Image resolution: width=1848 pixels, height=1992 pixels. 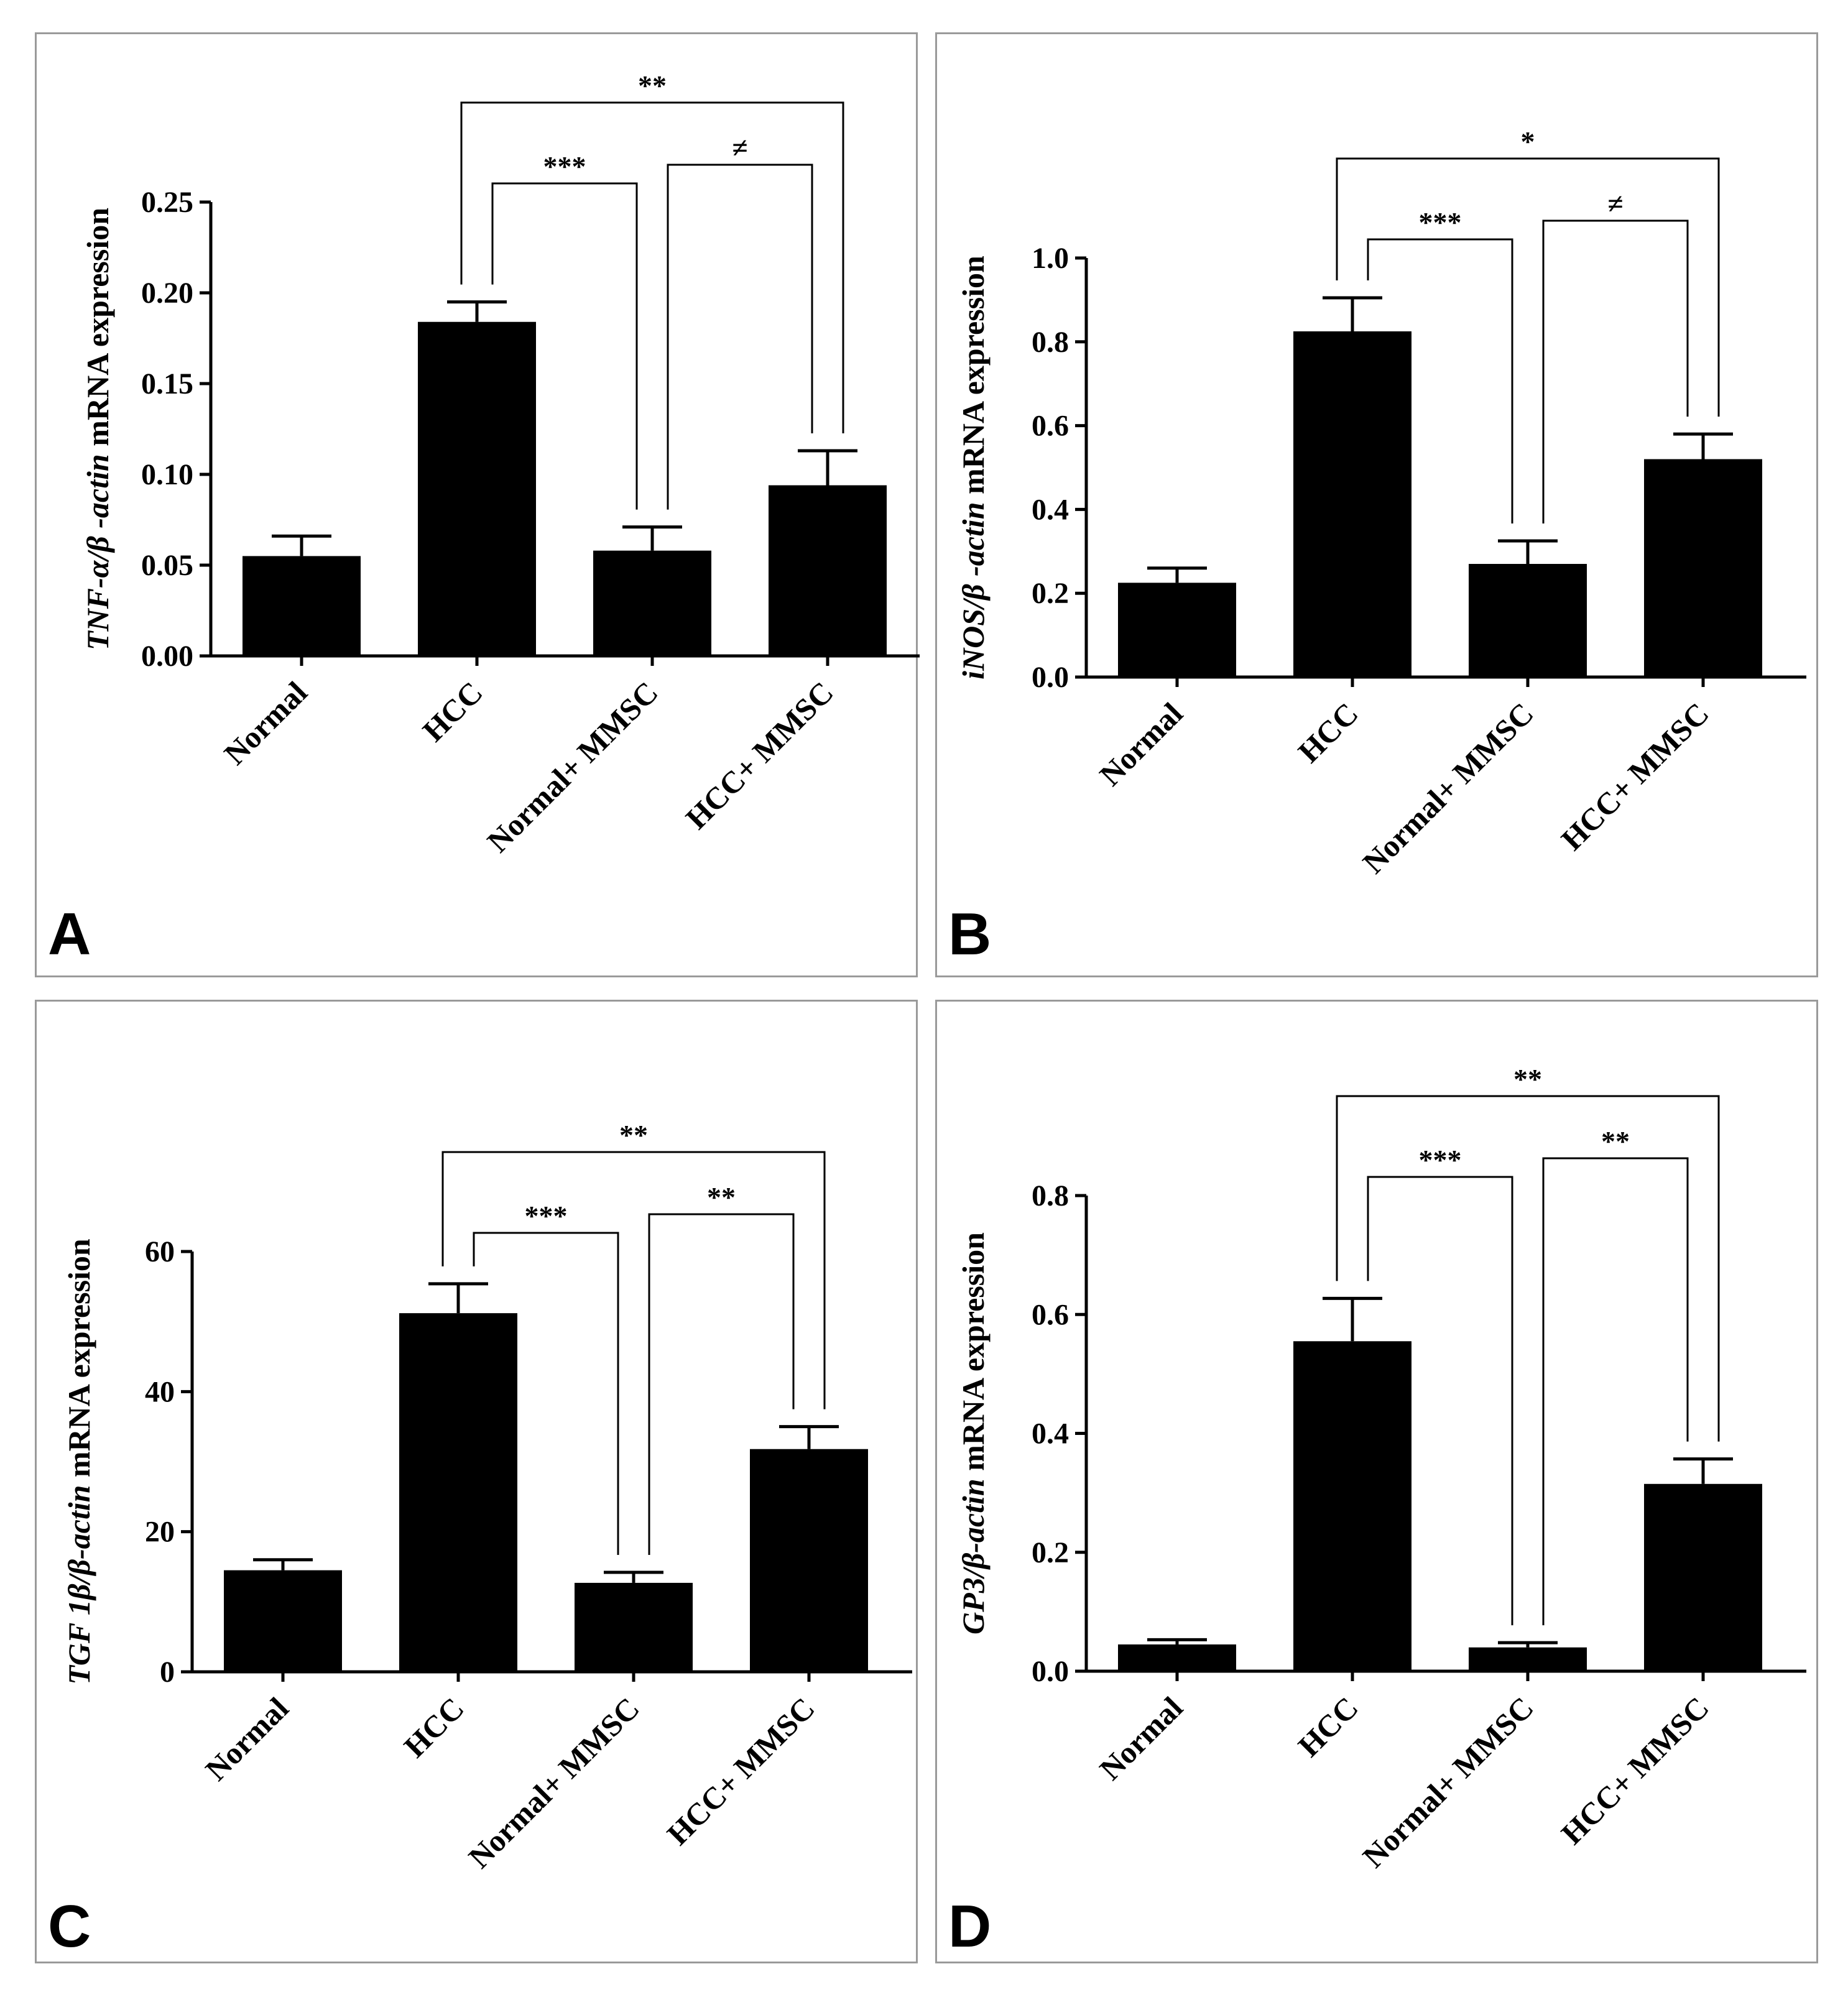 What do you see at coordinates (1050, 258) in the screenshot?
I see `y-tick-label: 1.0` at bounding box center [1050, 258].